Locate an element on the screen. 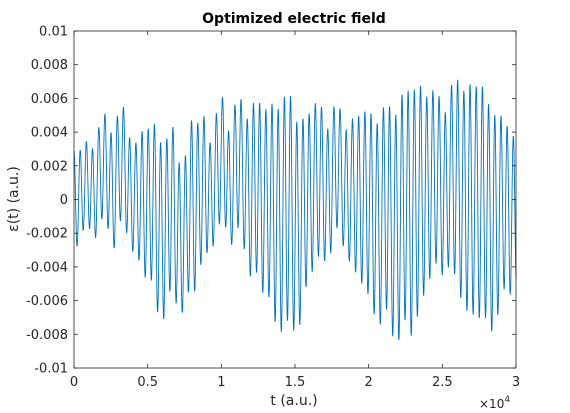  y-axis-label: ε(t) (a.u.) is located at coordinates (14, 199).